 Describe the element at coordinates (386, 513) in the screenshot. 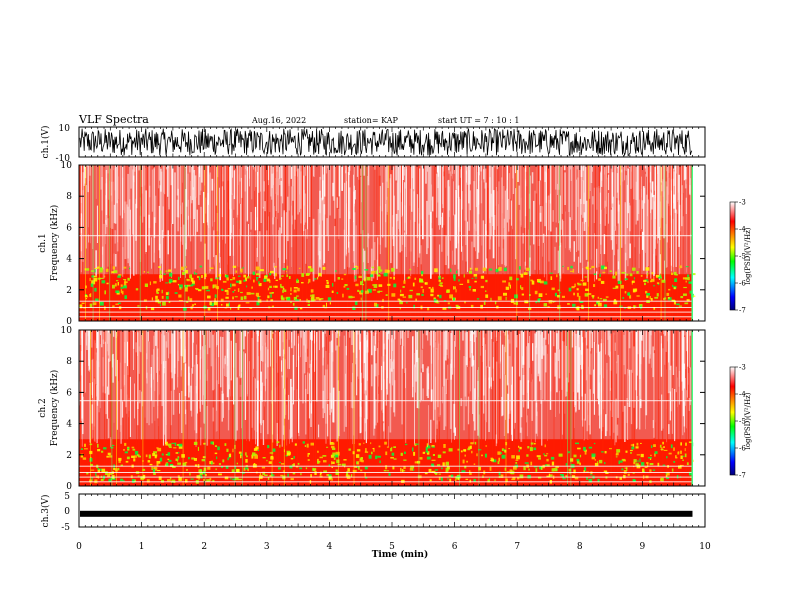

I see `ch3-waveform-trace` at that location.